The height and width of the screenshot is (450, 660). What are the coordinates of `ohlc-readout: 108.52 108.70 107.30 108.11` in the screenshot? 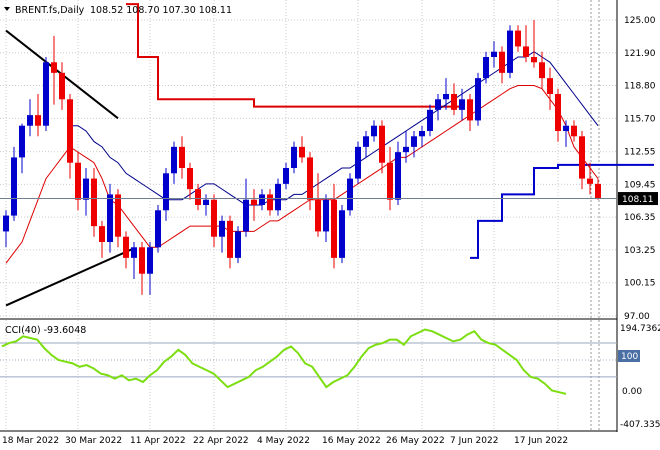 It's located at (161, 10).